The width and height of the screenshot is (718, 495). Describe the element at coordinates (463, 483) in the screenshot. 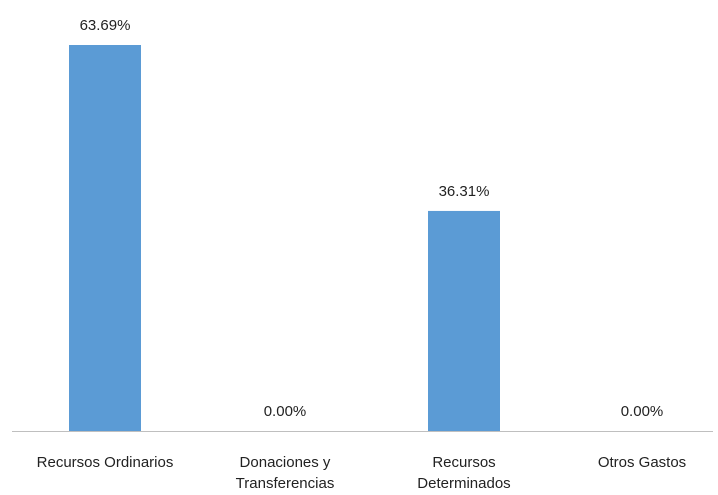

I see `category-label-2-line-1: Determinados` at that location.